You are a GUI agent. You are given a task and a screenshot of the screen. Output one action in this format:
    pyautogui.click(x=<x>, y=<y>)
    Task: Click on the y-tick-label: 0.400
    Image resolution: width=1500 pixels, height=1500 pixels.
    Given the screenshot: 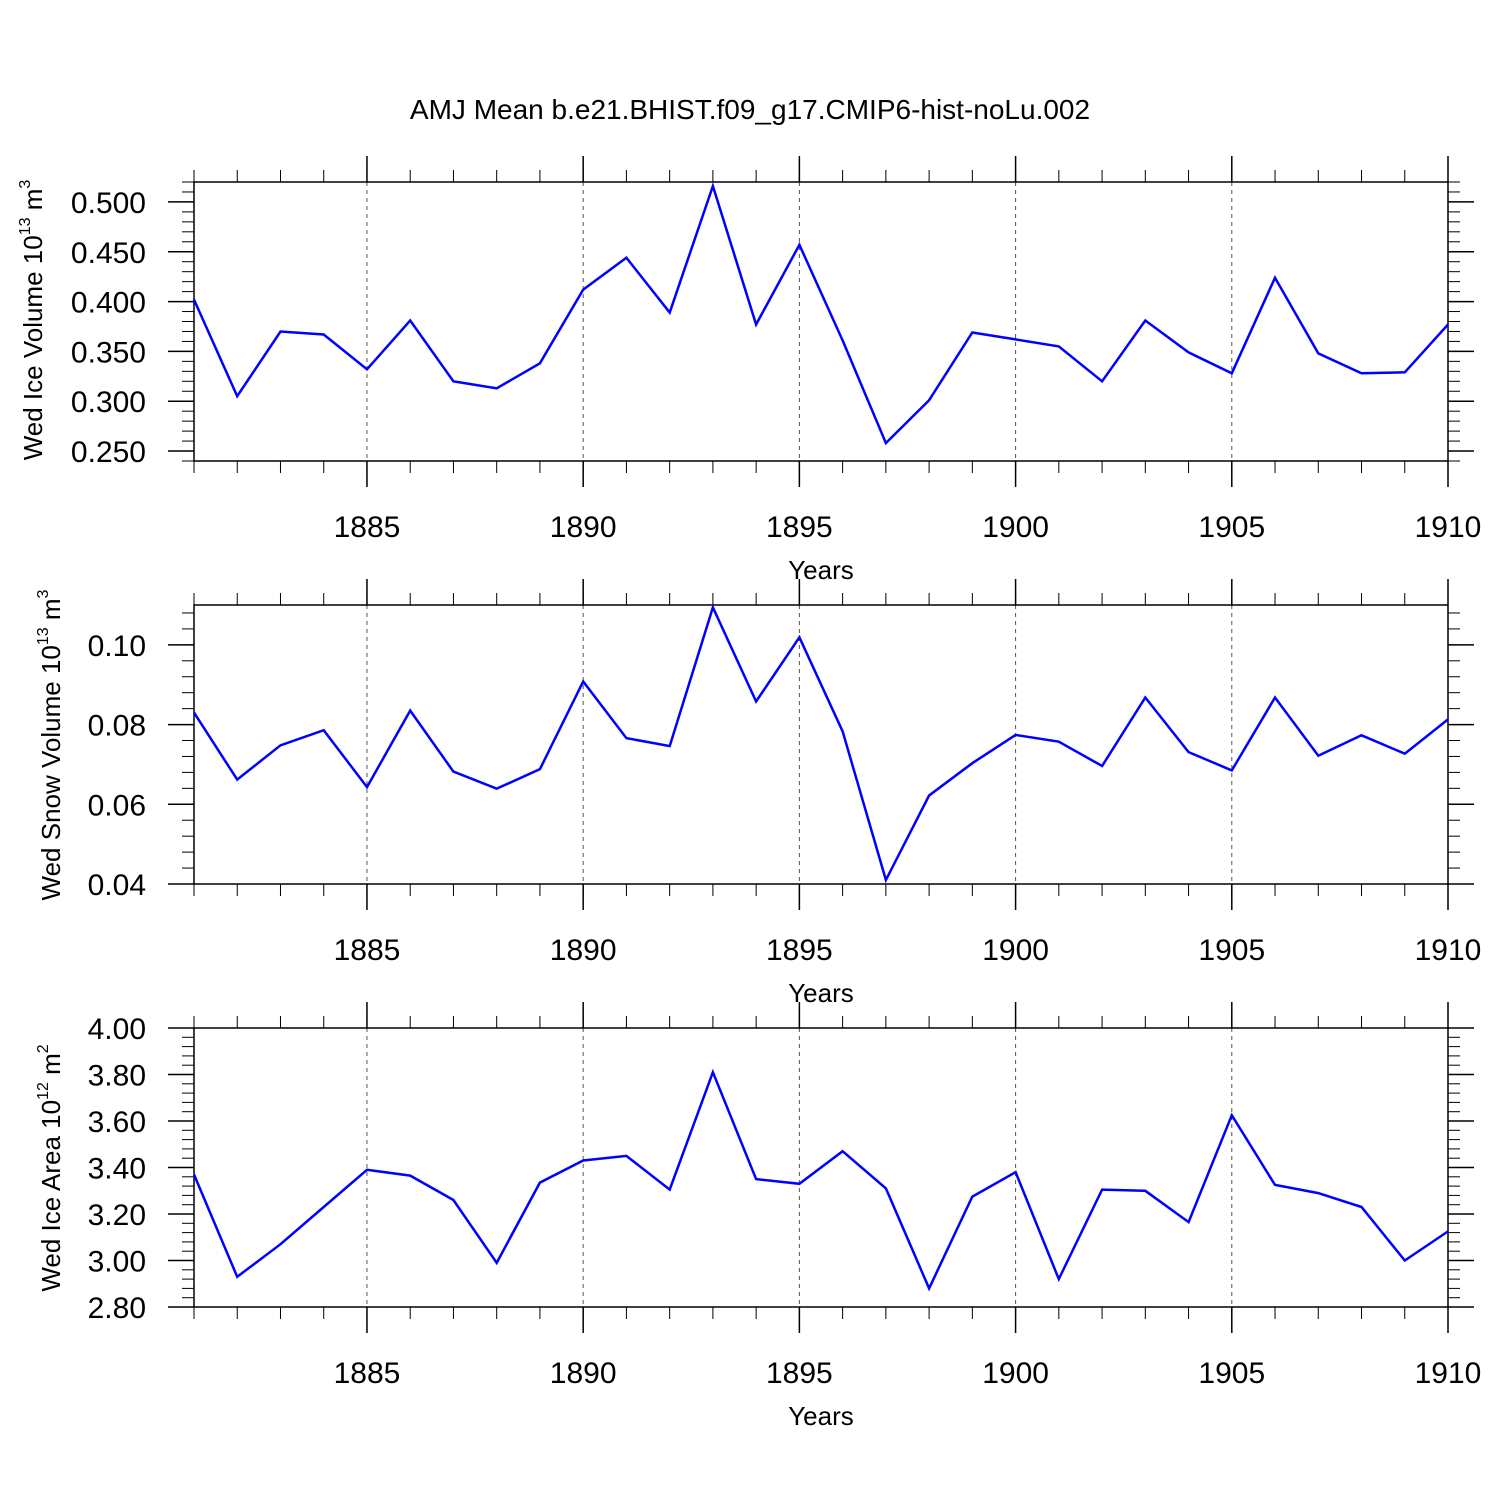 What is the action you would take?
    pyautogui.click(x=108, y=303)
    